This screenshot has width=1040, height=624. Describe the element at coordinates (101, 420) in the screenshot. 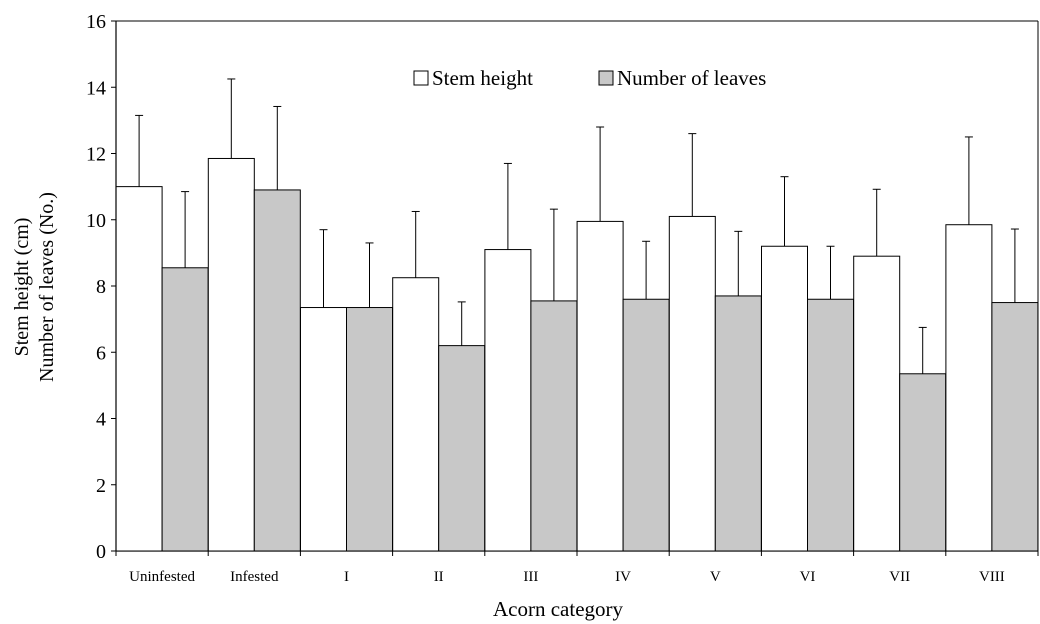

I see `y-tick-label: 4` at that location.